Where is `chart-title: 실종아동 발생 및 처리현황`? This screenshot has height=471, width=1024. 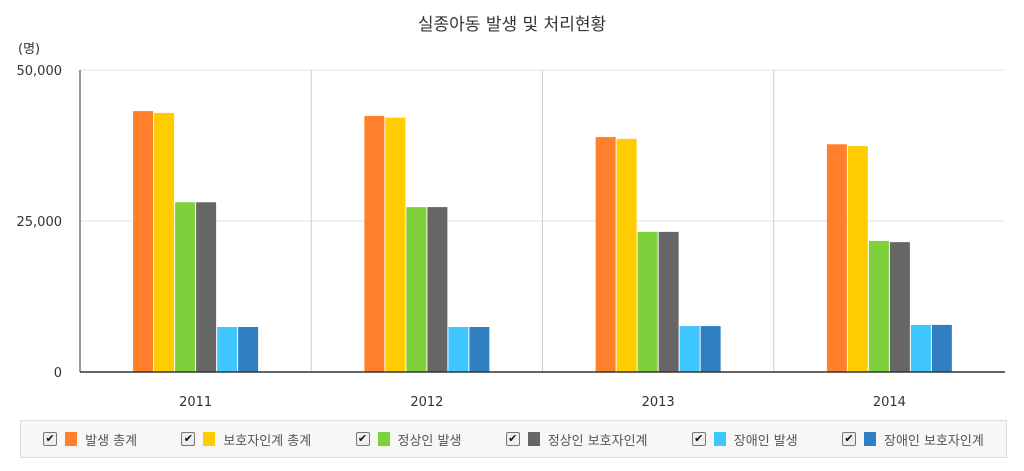 chart-title: 실종아동 발생 및 처리현황 is located at coordinates (512, 25).